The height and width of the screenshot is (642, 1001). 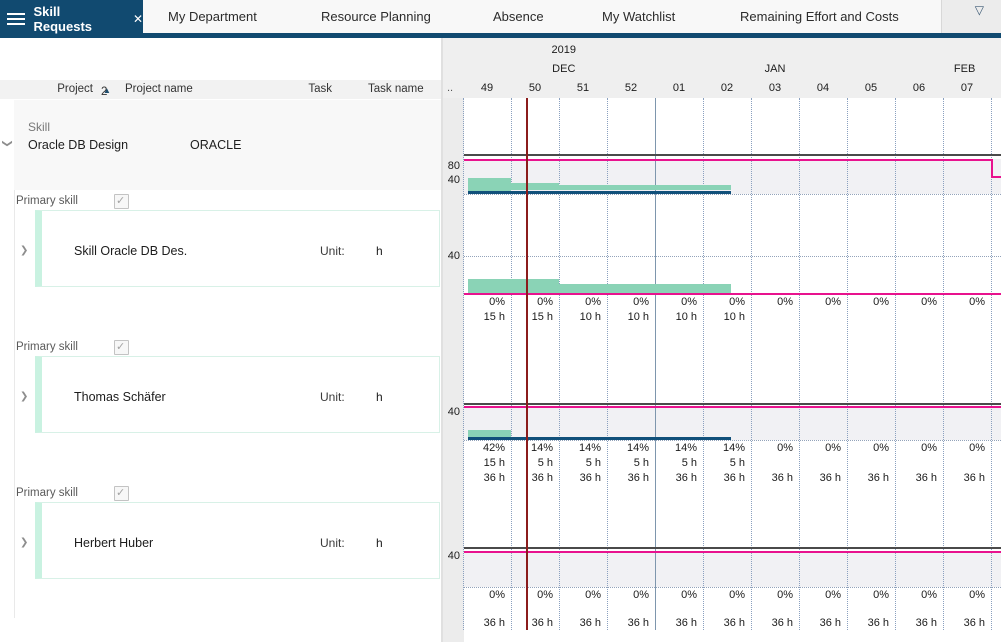 What do you see at coordinates (679, 88) in the screenshot?
I see `week-label: 01` at bounding box center [679, 88].